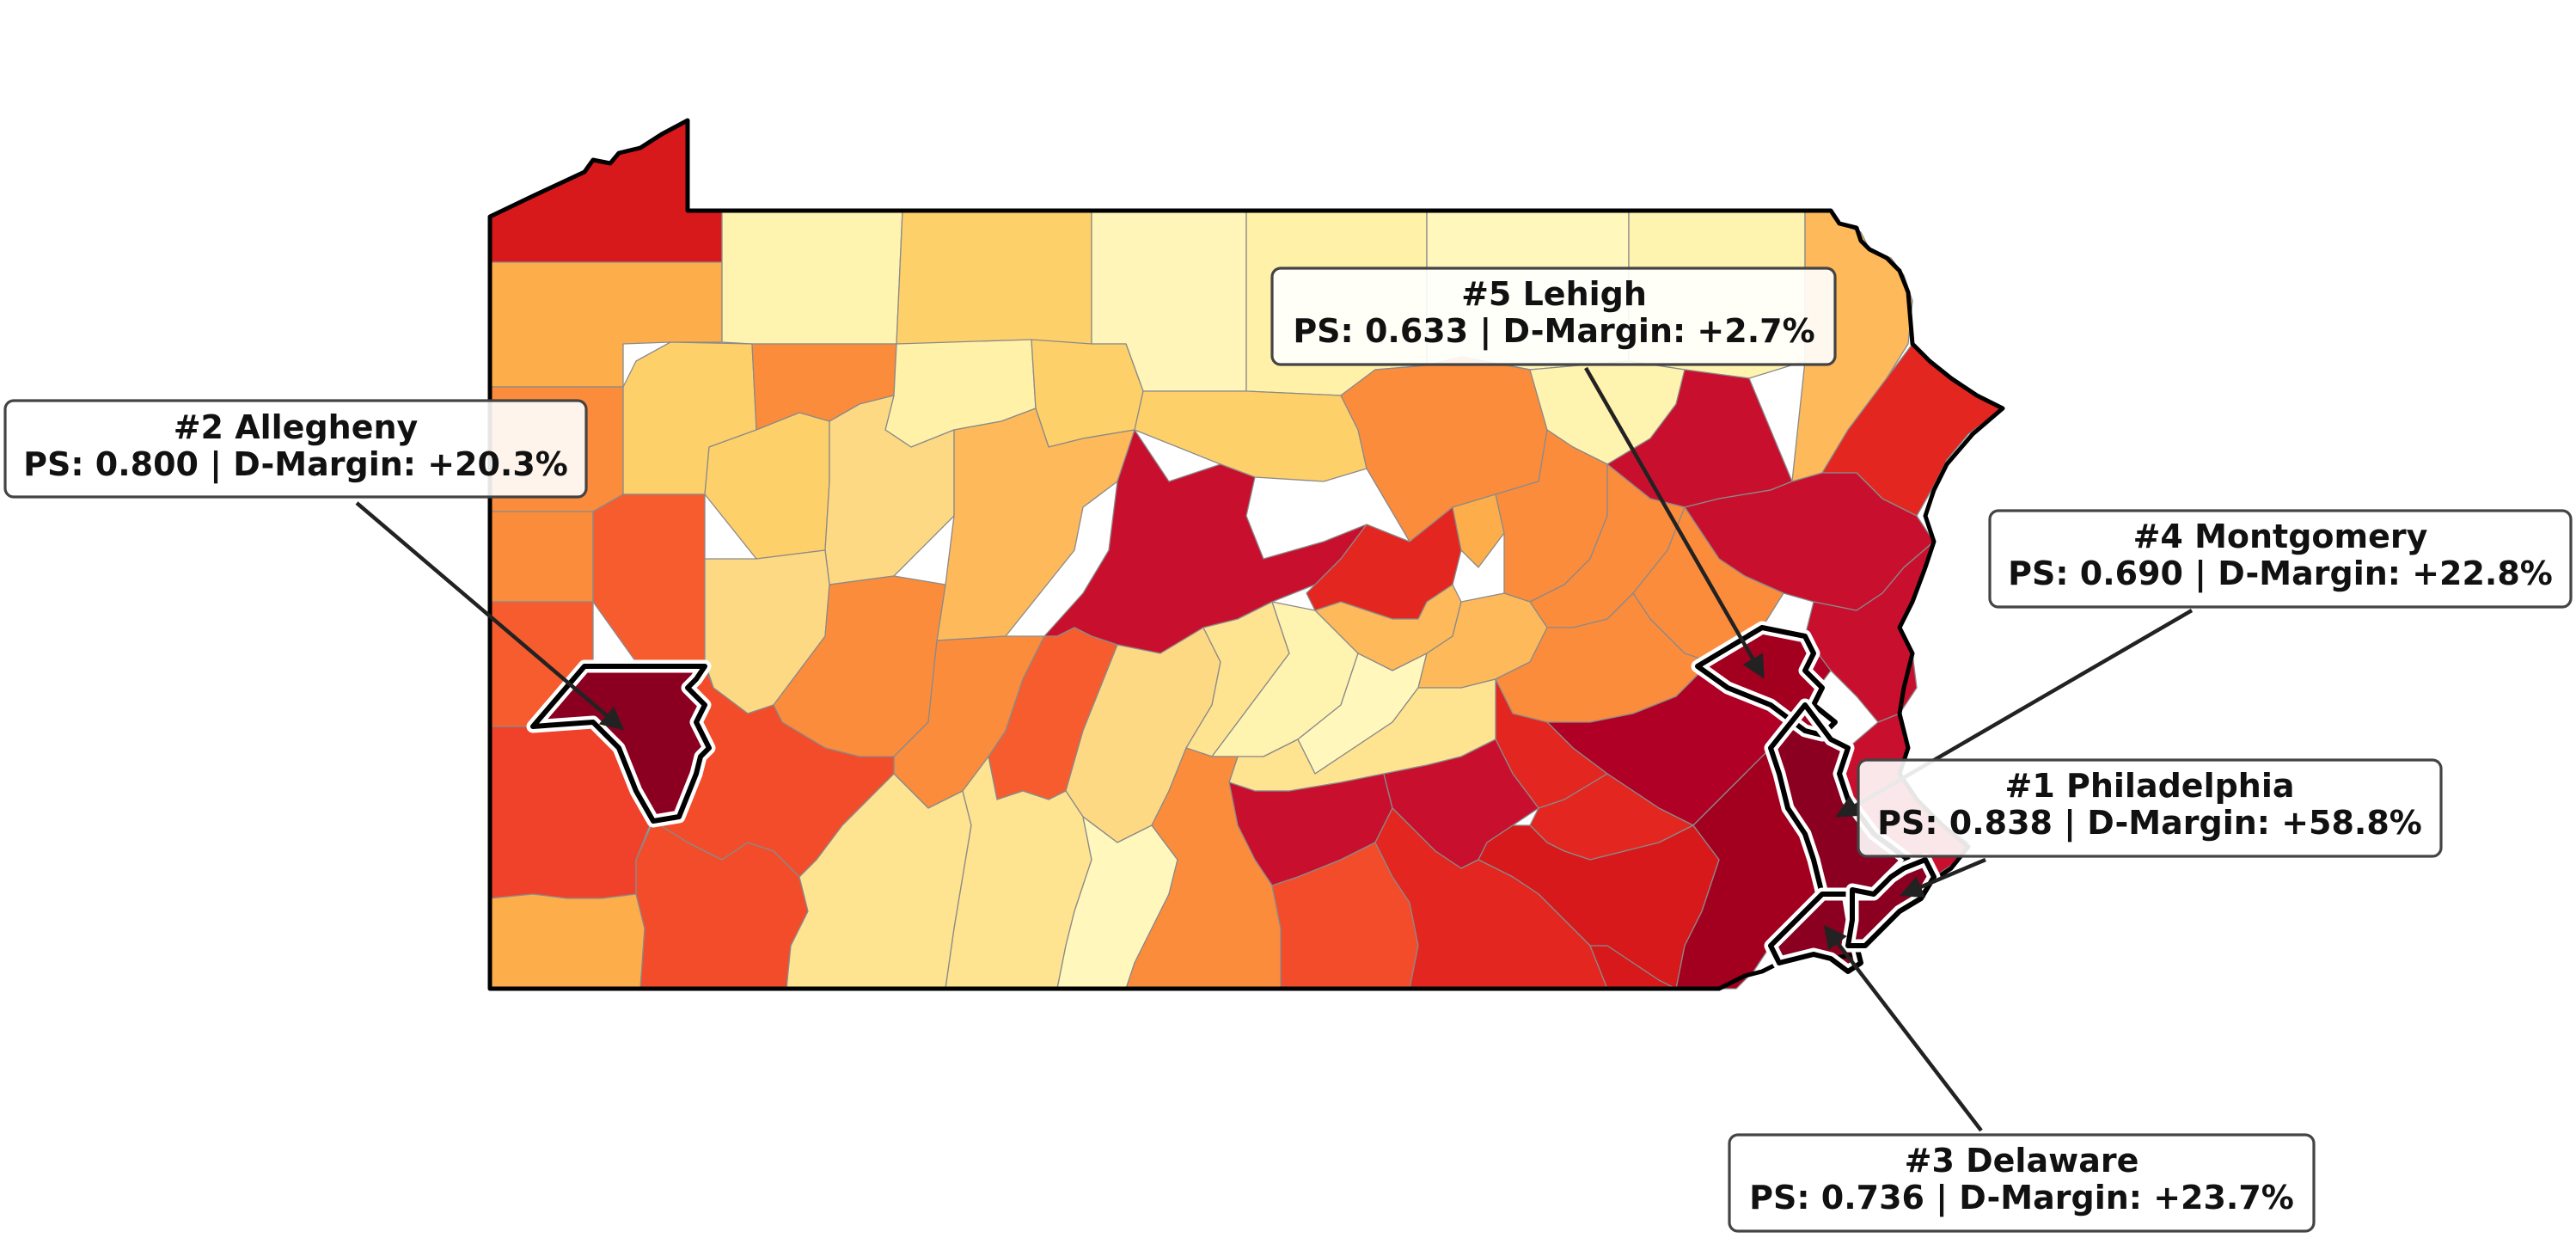 The height and width of the screenshot is (1238, 2576). I want to click on callout-title: #1 Philadelphia, so click(2149, 786).